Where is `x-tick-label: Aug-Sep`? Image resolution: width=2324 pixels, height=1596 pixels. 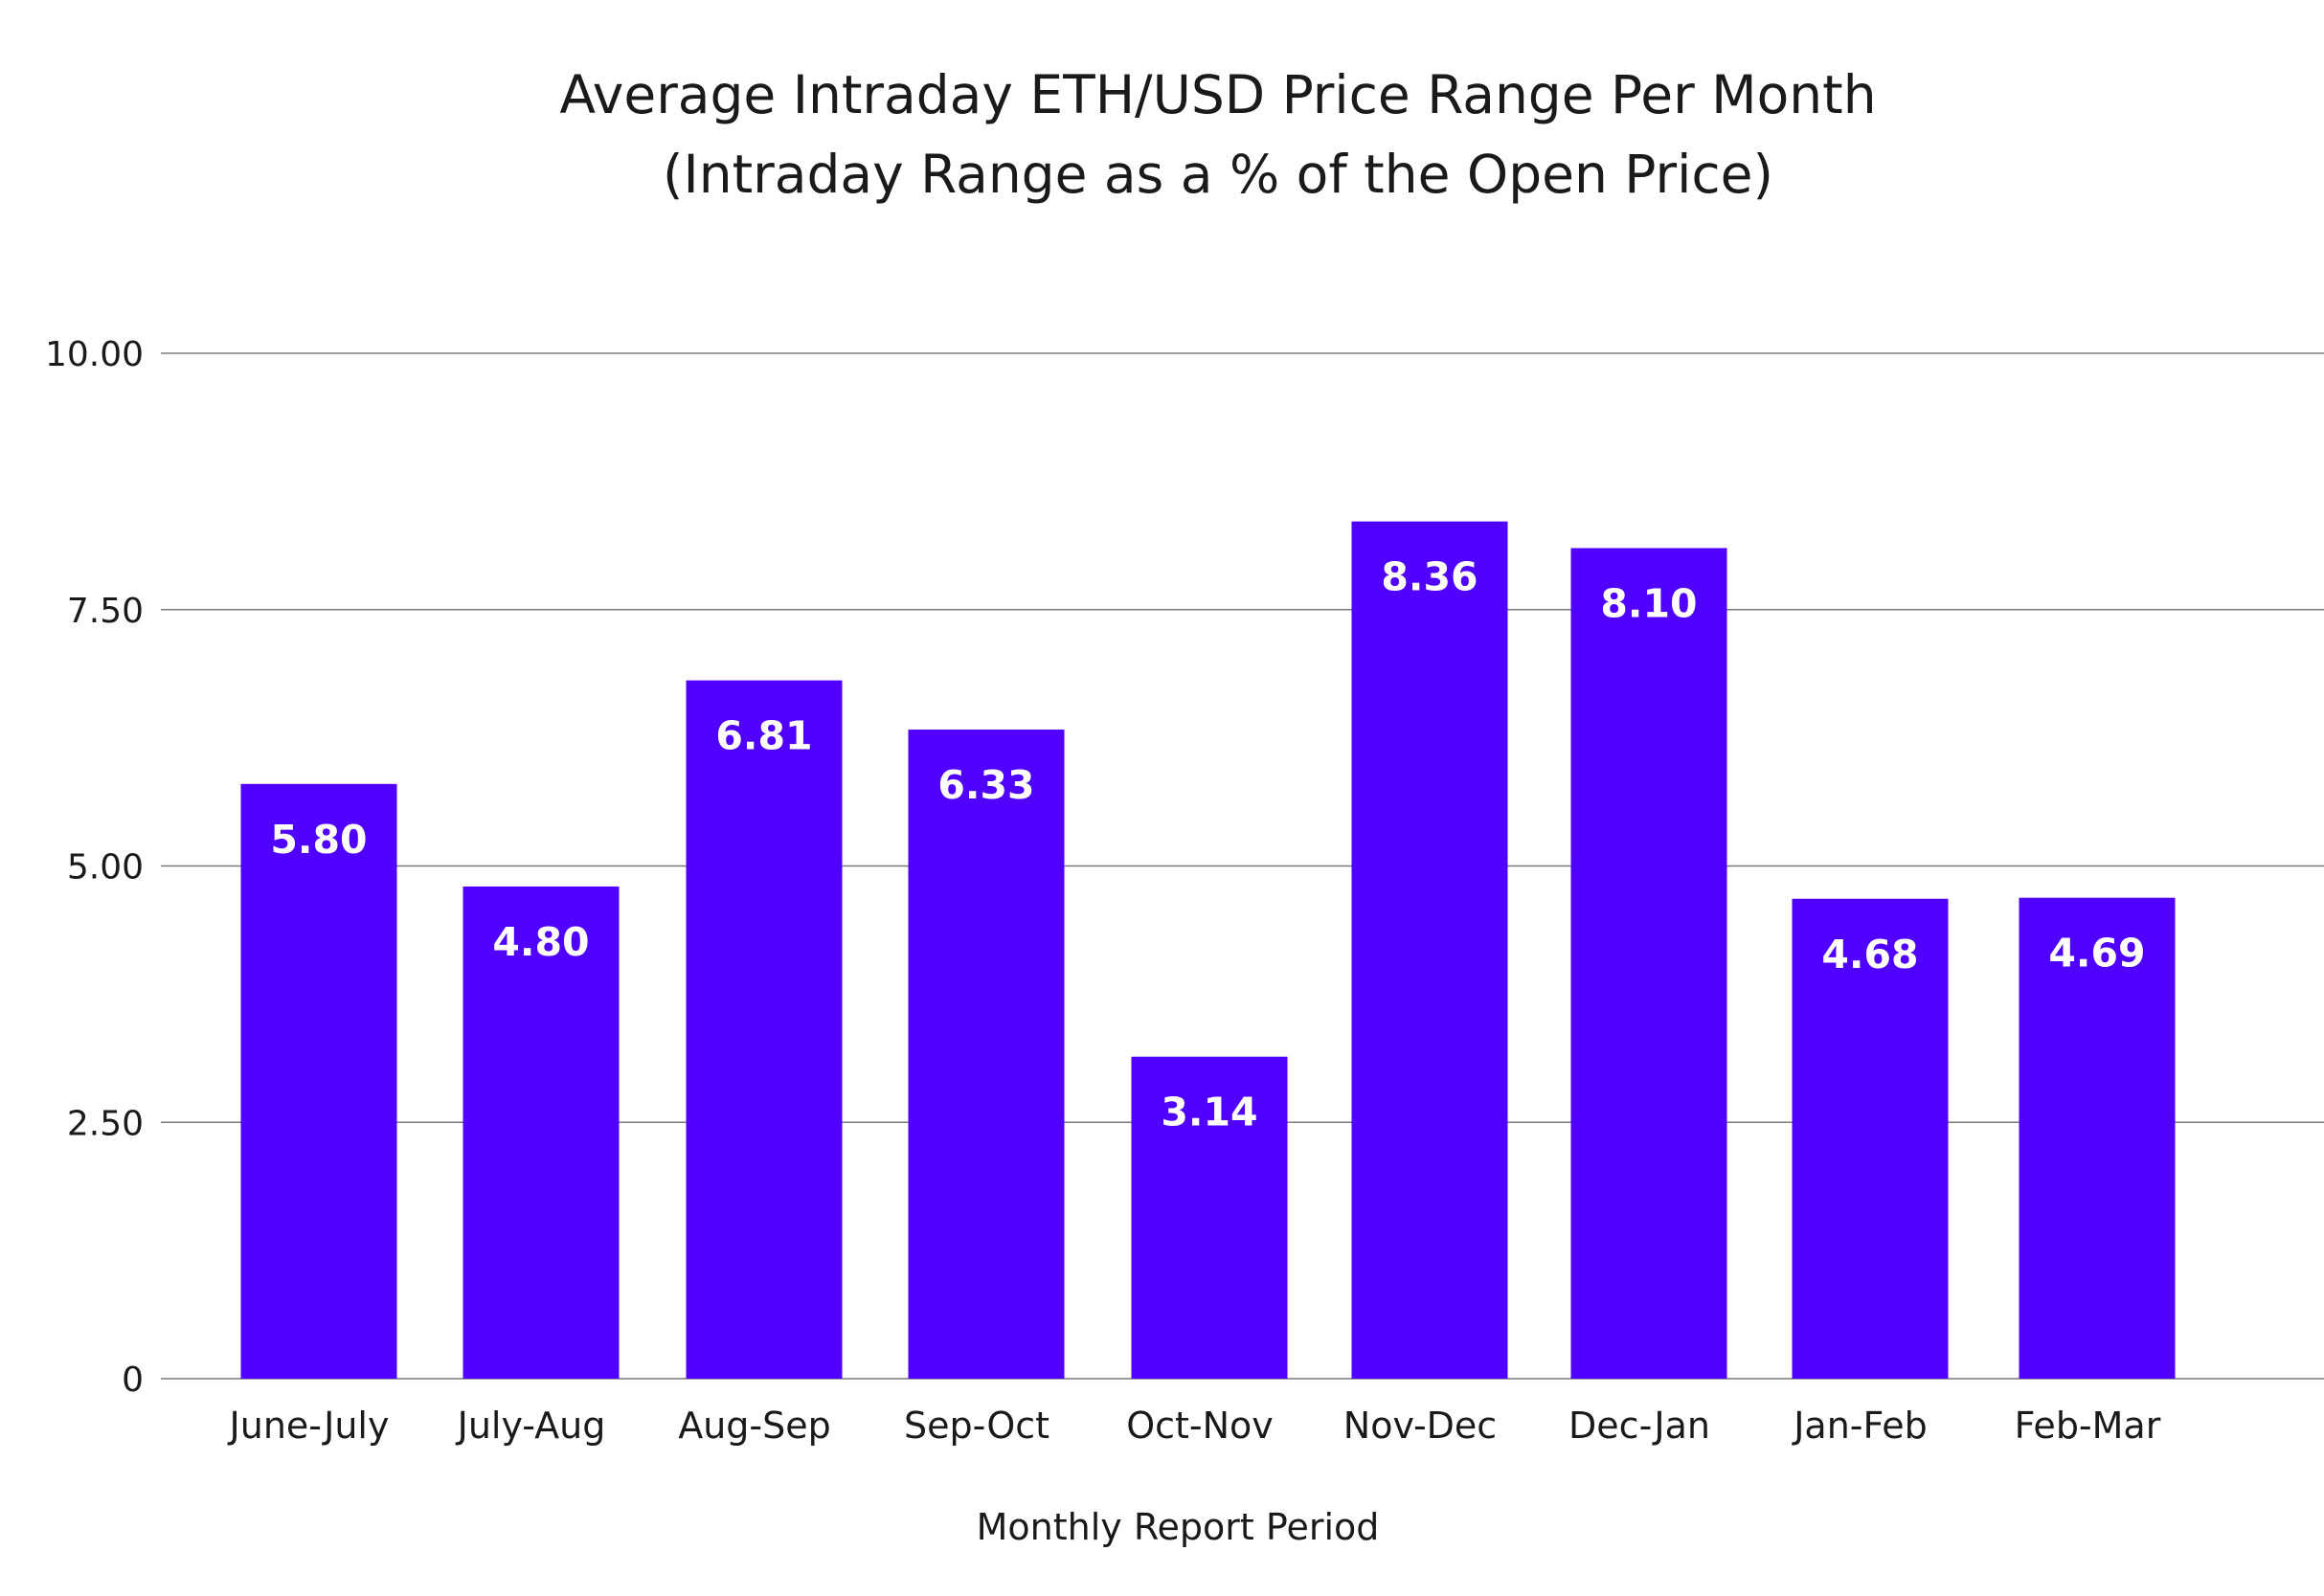 x-tick-label: Aug-Sep is located at coordinates (754, 1426).